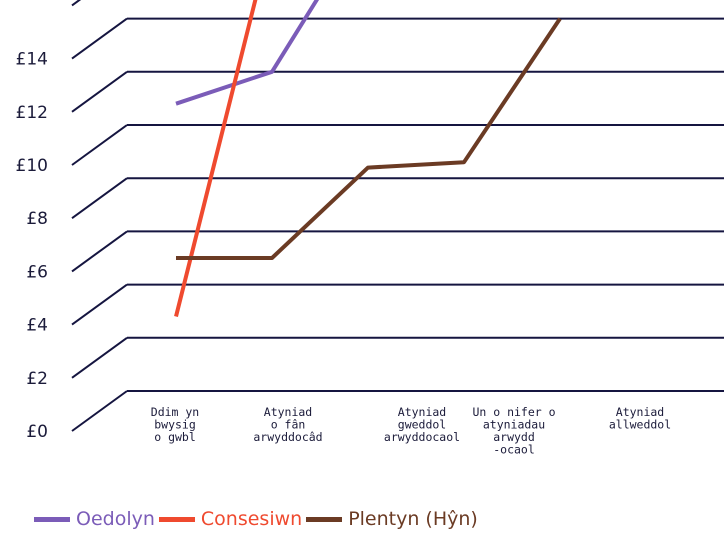  I want to click on x-category-label: Atyniad gweddol arwyddocaol, so click(422, 424).